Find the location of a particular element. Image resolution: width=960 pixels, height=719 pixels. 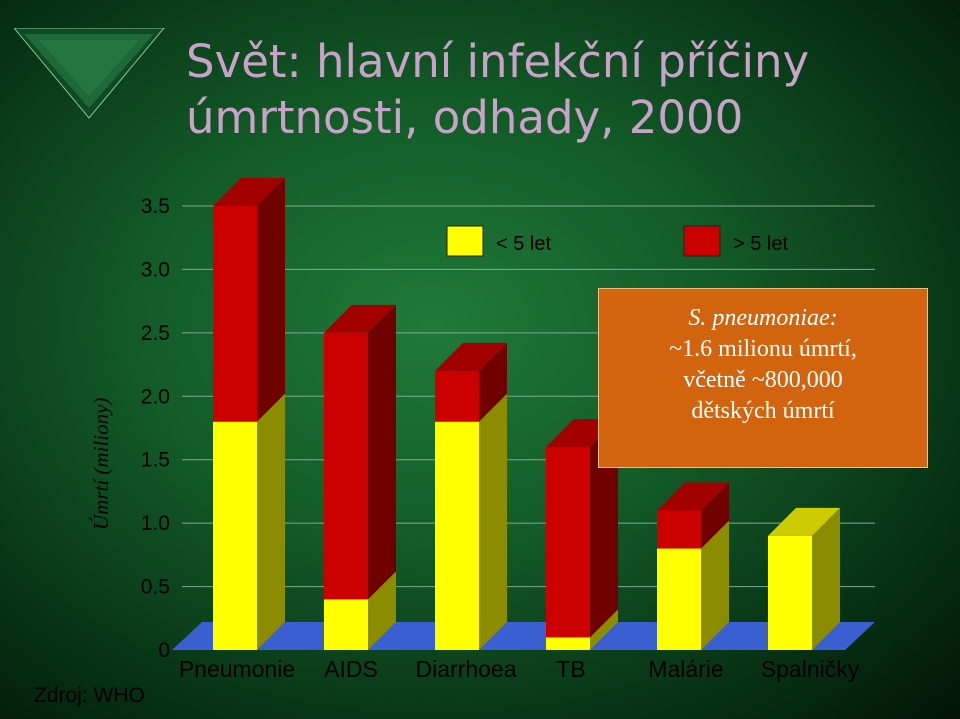

legend-label: > 5 let is located at coordinates (760, 244).